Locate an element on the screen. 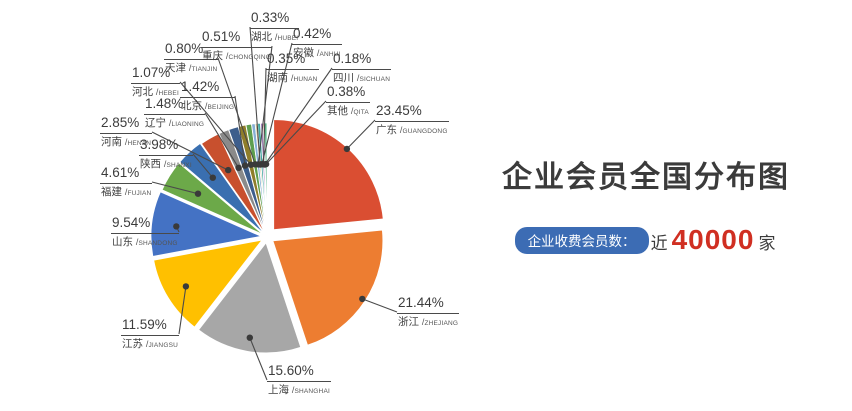 Image resolution: width=852 pixels, height=411 pixels. member-count-row: 企业收费会员数： 近 40000 家 is located at coordinates (646, 240).